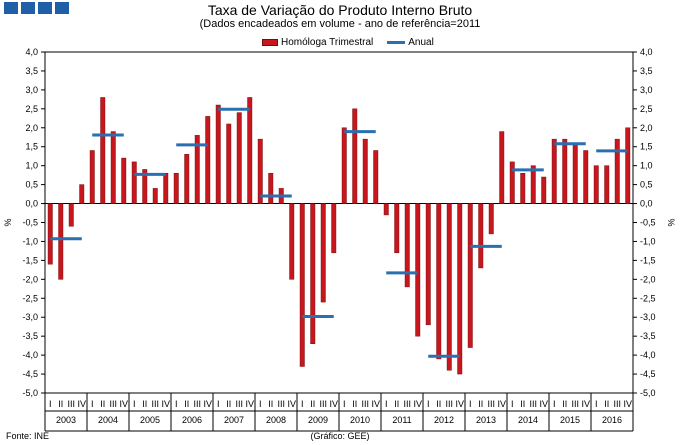  What do you see at coordinates (646, 90) in the screenshot?
I see `y-tick-label-right: 3,0` at bounding box center [646, 90].